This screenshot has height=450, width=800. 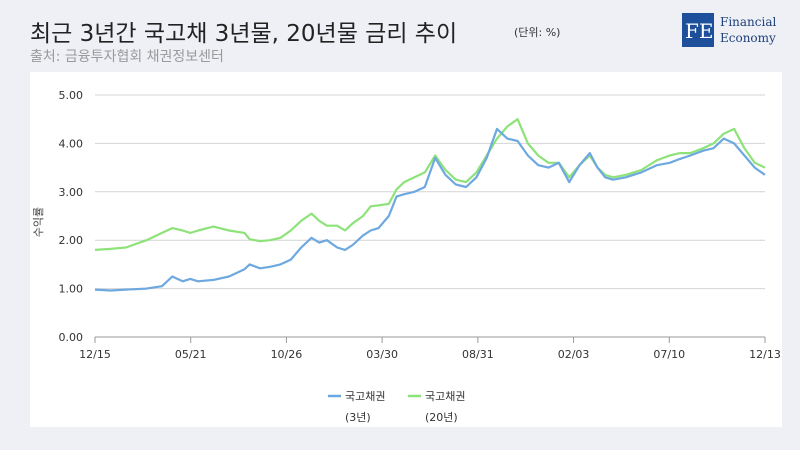 I want to click on x-tick-label: 05/21, so click(x=191, y=354).